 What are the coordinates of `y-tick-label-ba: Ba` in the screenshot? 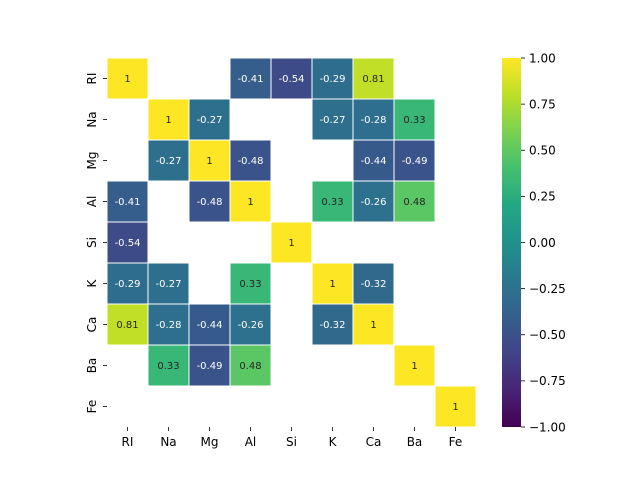 It's located at (92, 366).